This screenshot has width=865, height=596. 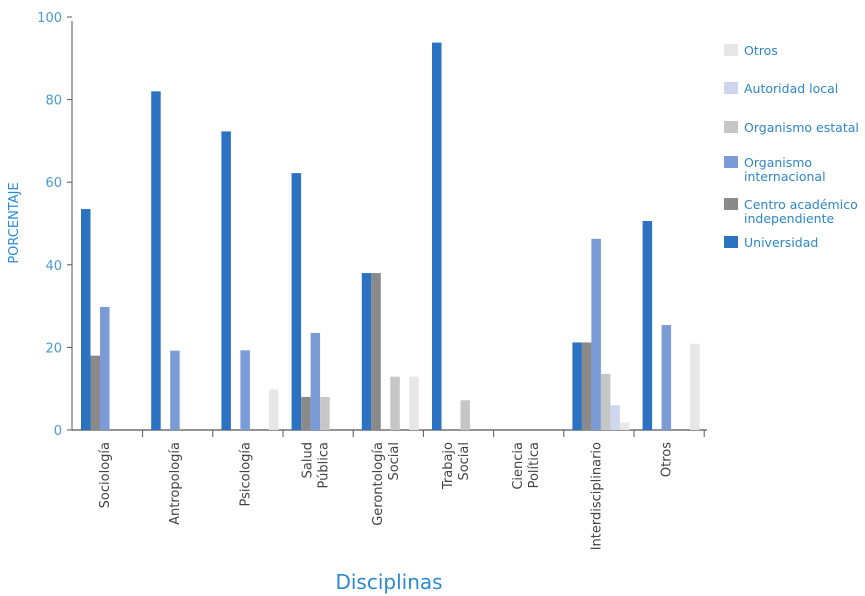 I want to click on x-axis-title: Disciplinas, so click(x=388, y=582).